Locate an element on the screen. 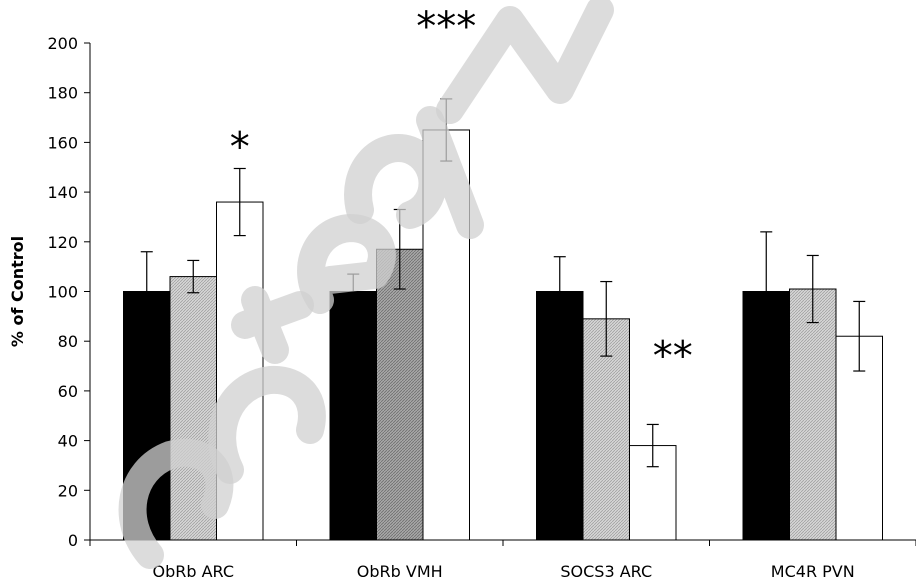 This screenshot has width=916, height=583. y-axis-label: % of Control is located at coordinates (17, 291).